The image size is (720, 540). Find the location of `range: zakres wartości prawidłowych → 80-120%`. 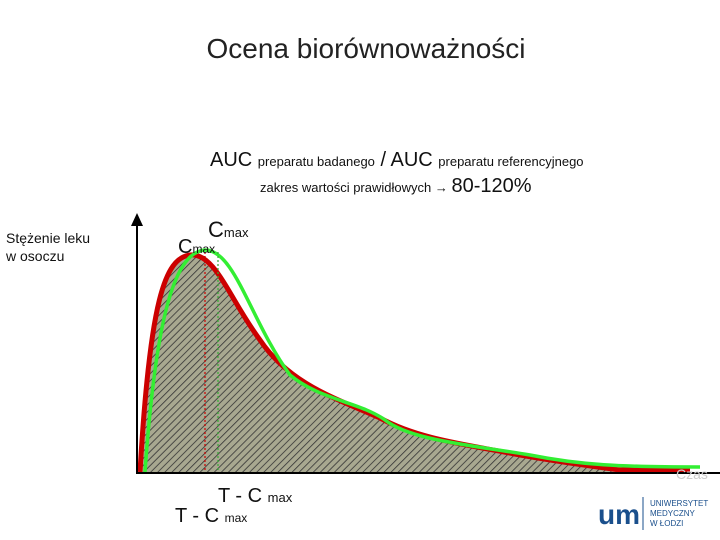

range: zakres wartości prawidłowych → 80-120% is located at coordinates (396, 186).